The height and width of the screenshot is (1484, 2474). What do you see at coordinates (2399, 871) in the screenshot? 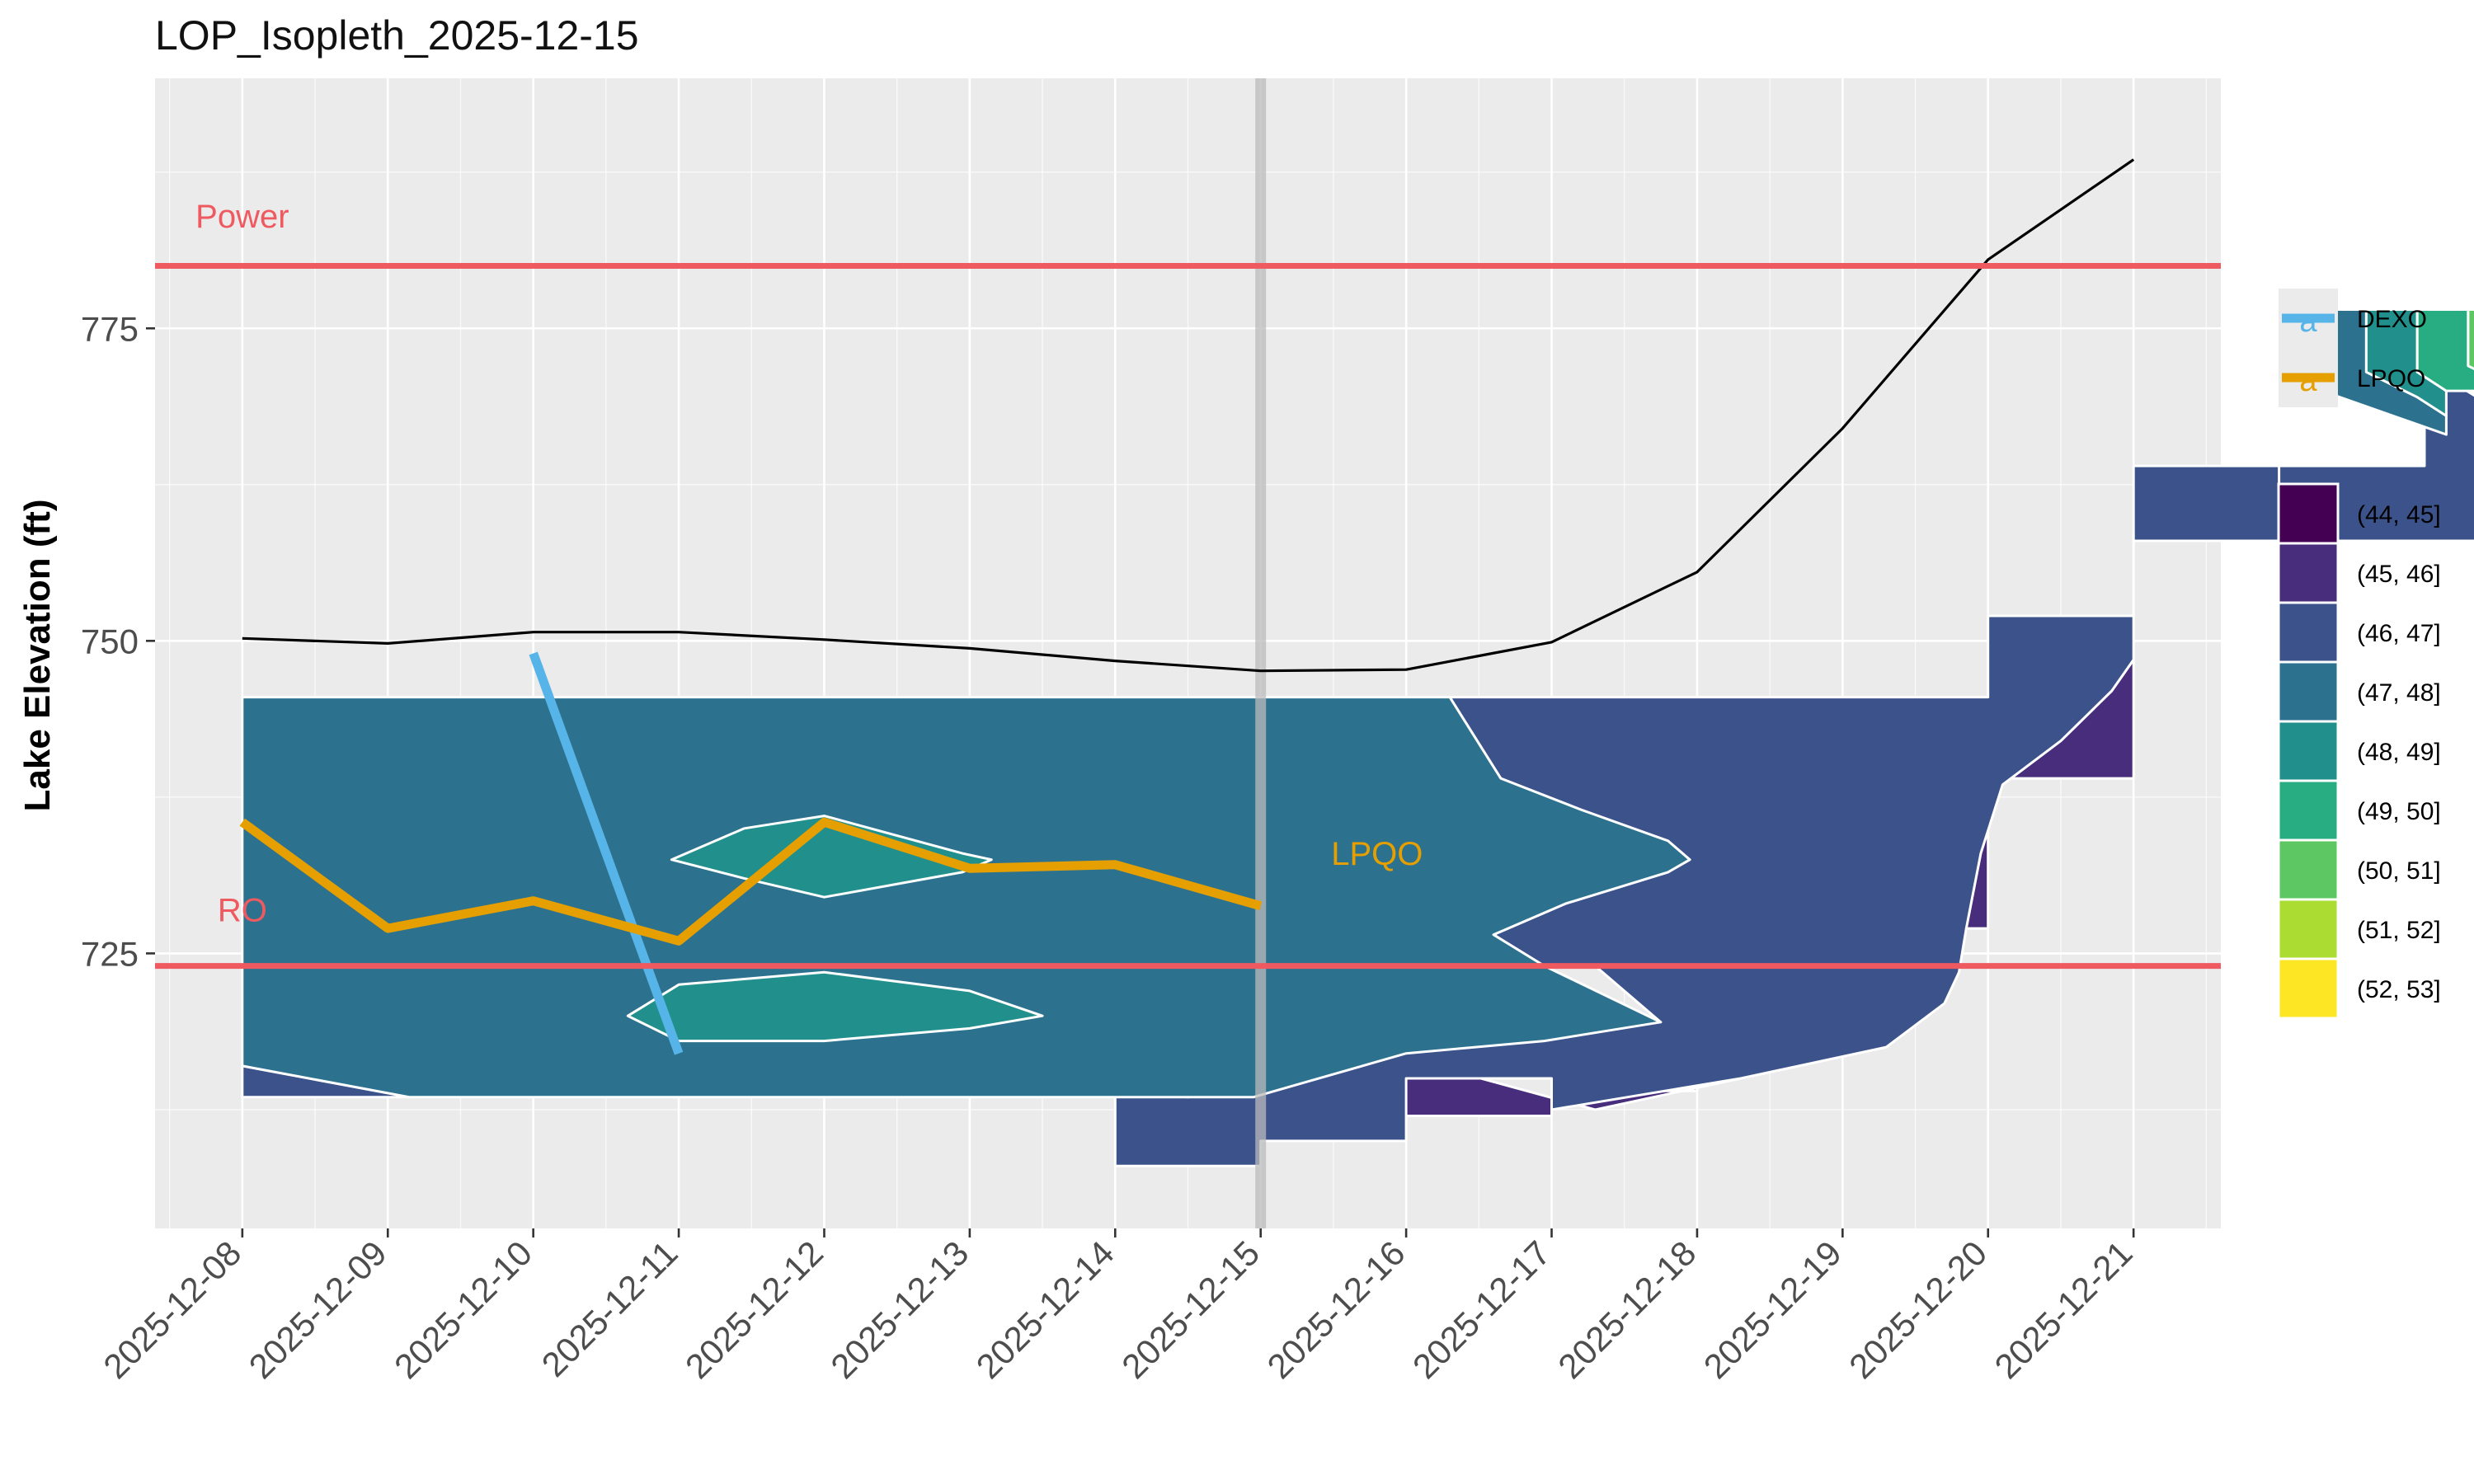
I see `legend-fill-label: (50, 51]` at bounding box center [2399, 871].